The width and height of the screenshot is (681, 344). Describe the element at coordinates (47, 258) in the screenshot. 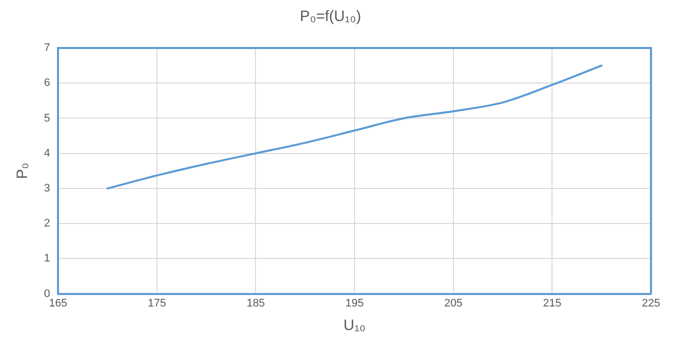

I see `y-tick-label: 1` at that location.